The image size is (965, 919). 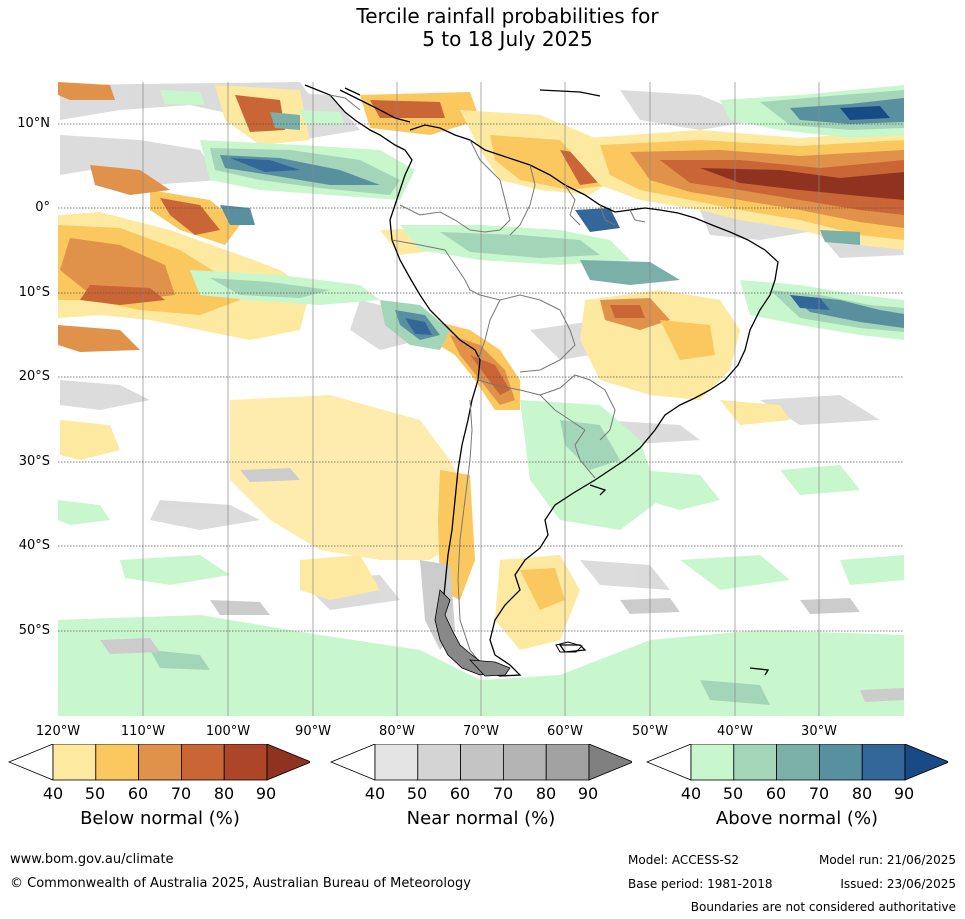 What do you see at coordinates (481, 818) in the screenshot?
I see `near-normal-title: Near normal (%)` at bounding box center [481, 818].